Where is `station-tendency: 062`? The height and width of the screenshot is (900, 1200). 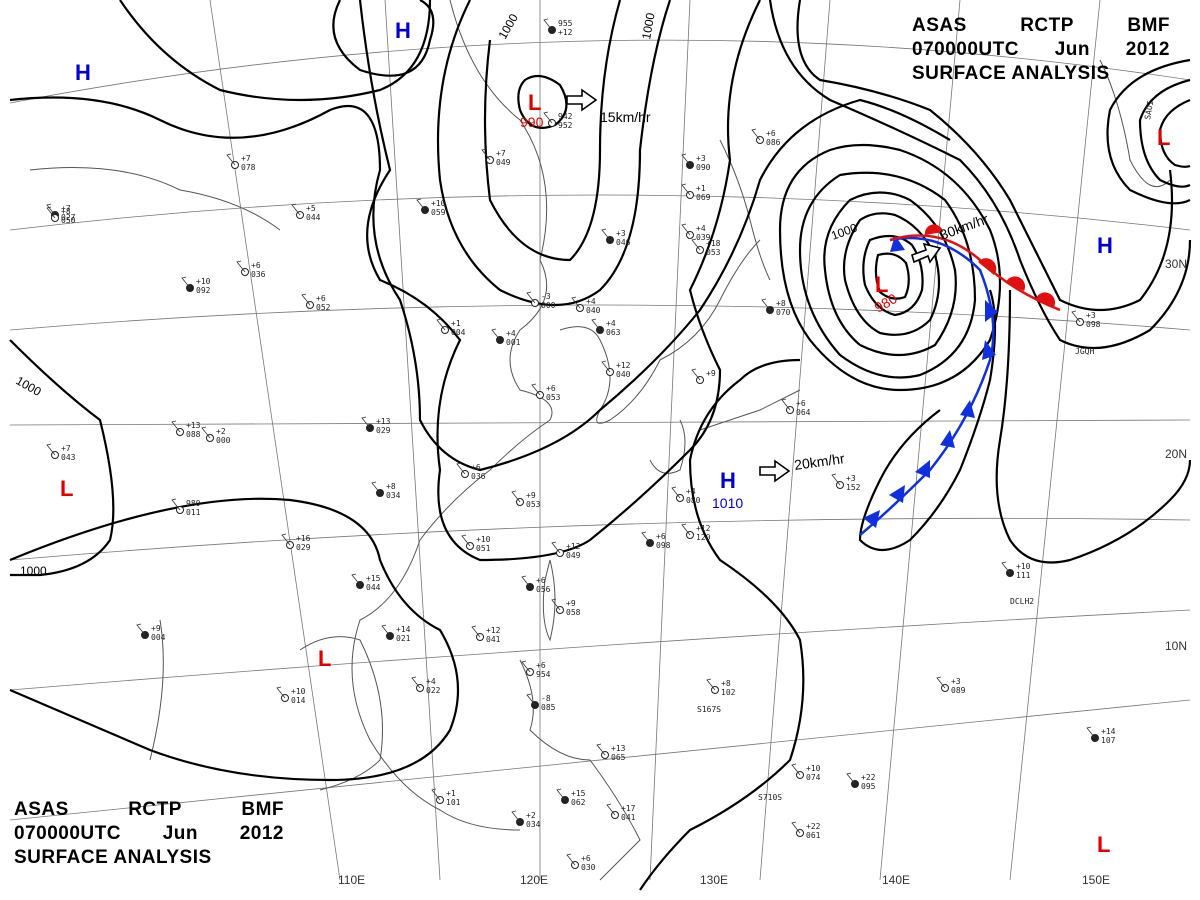
station-tendency: 062 is located at coordinates (578, 802).